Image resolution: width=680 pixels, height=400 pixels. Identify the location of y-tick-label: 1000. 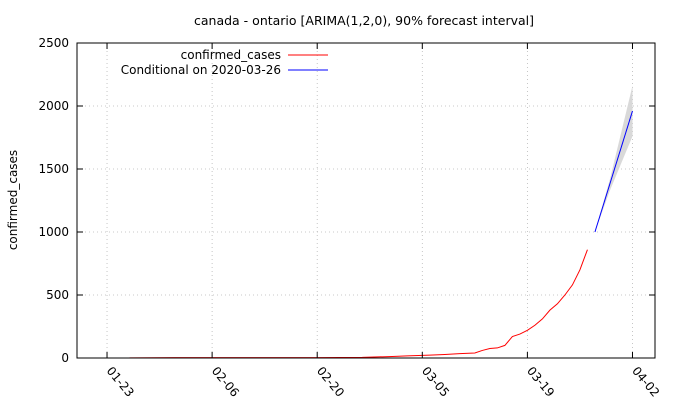
(53, 232).